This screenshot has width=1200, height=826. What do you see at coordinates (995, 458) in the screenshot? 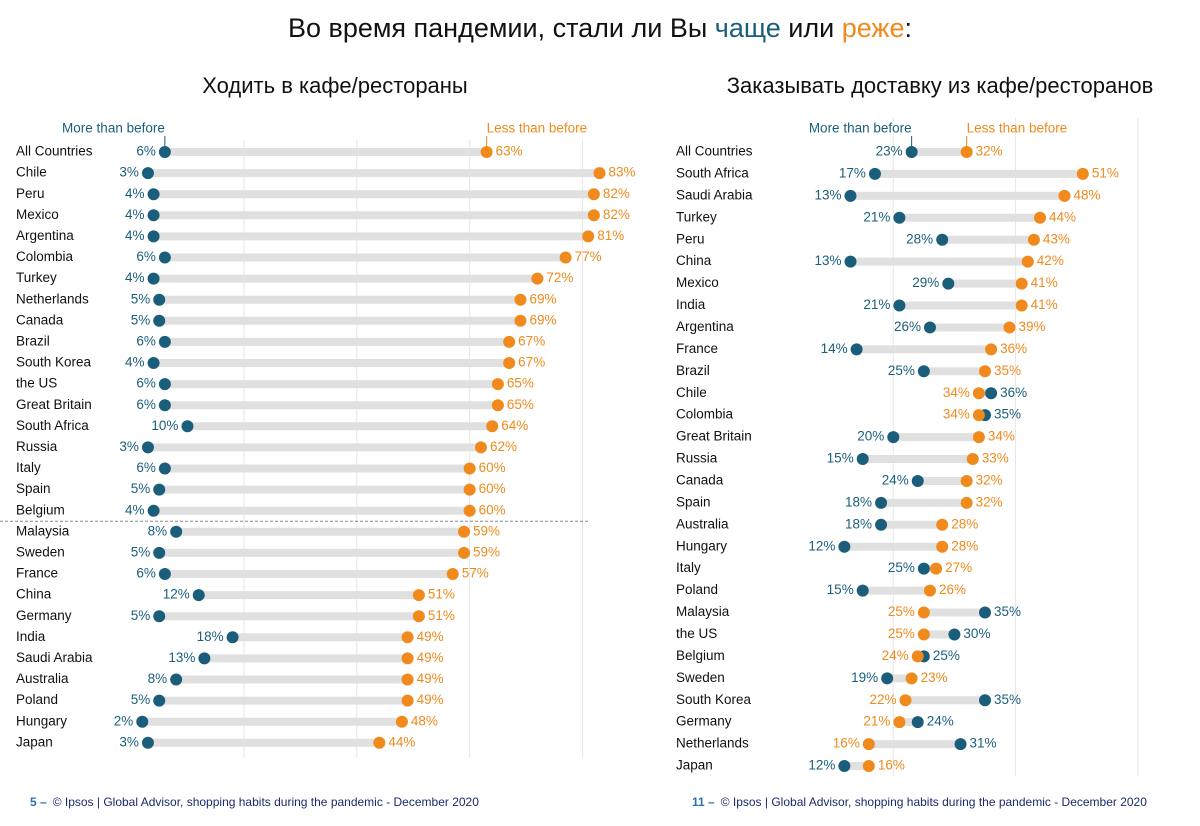
I see `value-label: 33%` at bounding box center [995, 458].